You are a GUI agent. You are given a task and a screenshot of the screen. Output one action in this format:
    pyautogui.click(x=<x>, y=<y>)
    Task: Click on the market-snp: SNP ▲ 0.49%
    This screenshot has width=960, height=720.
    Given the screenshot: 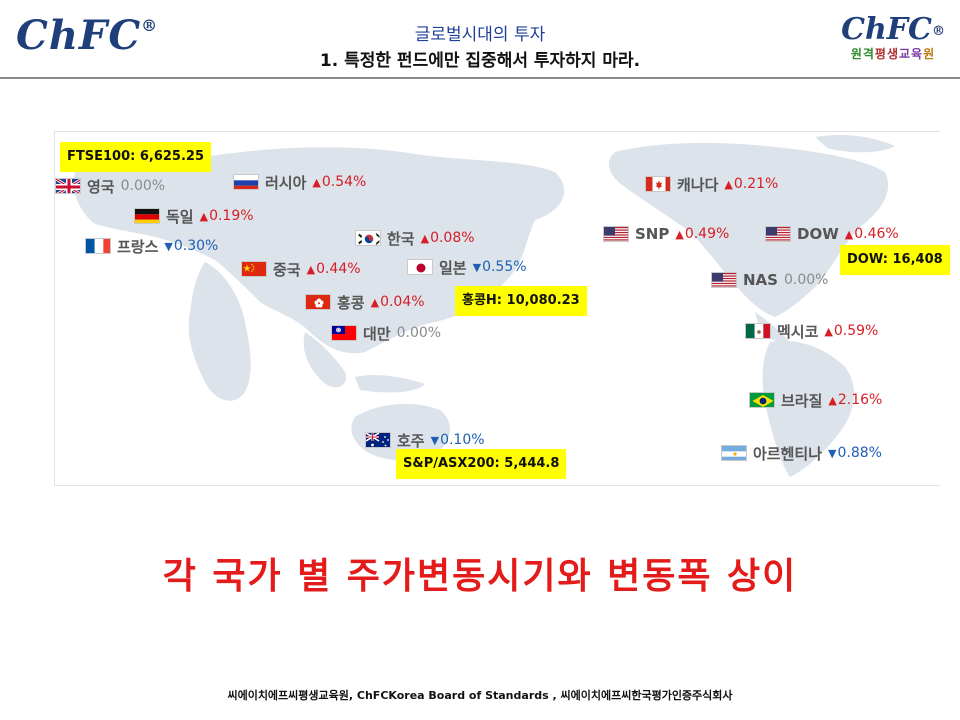 What is the action you would take?
    pyautogui.click(x=666, y=234)
    